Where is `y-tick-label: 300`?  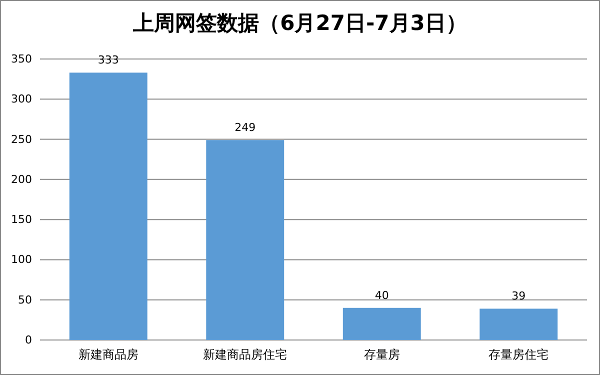
y-tick-label: 300 is located at coordinates (21, 99).